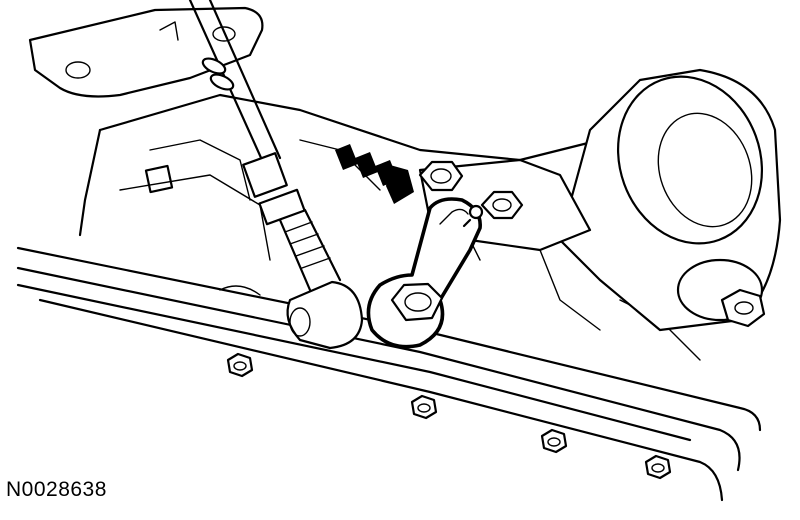 The image size is (800, 520). What do you see at coordinates (374, 174) in the screenshot?
I see `direction-arrow-icon` at bounding box center [374, 174].